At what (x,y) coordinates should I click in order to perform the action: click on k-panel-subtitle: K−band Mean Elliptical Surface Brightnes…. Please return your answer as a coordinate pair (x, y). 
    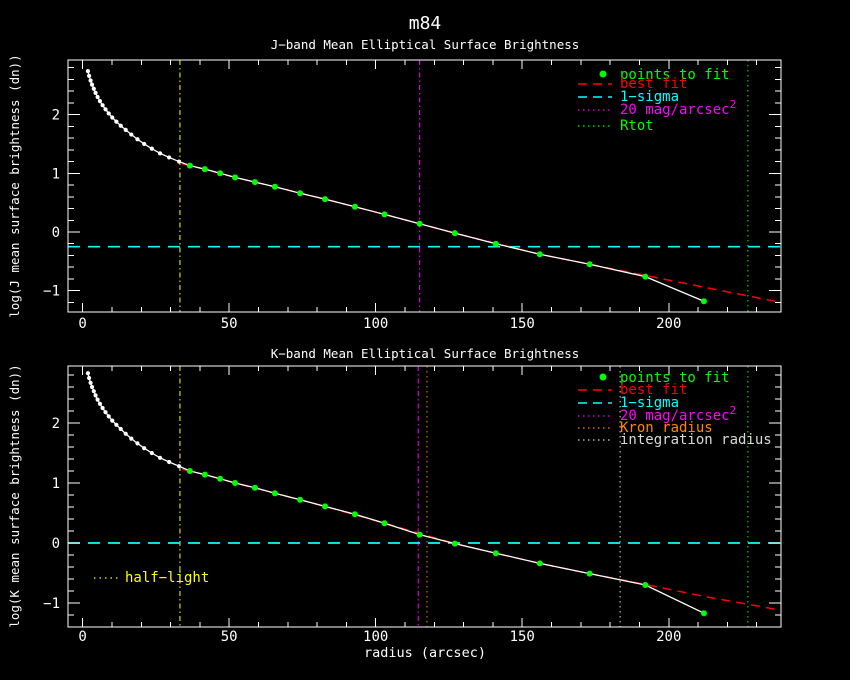
    Looking at the image, I should click on (425, 353).